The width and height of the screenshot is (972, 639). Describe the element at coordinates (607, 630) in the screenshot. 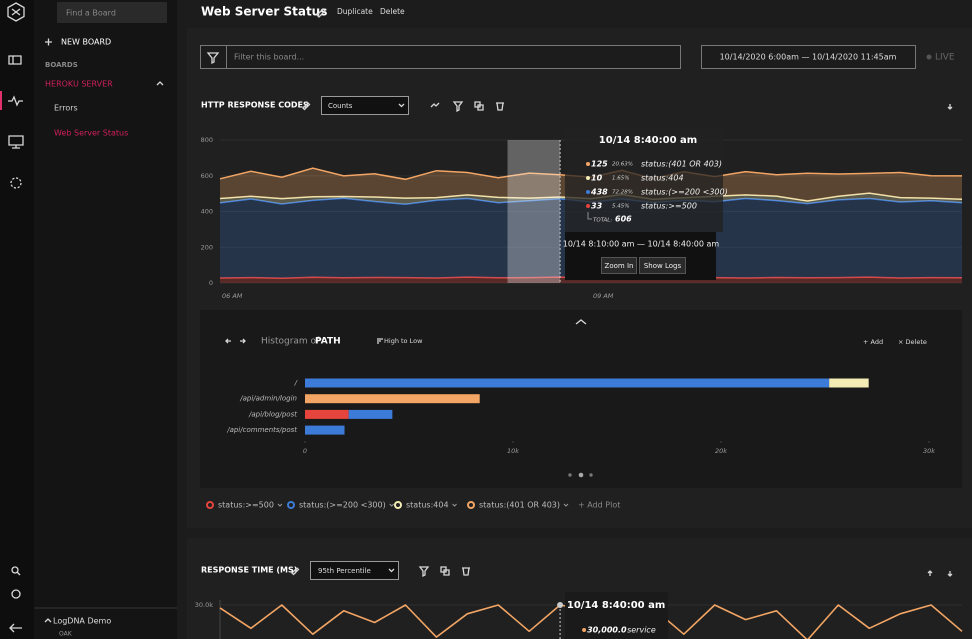

I see `tooltip-value: 30,000.0` at that location.